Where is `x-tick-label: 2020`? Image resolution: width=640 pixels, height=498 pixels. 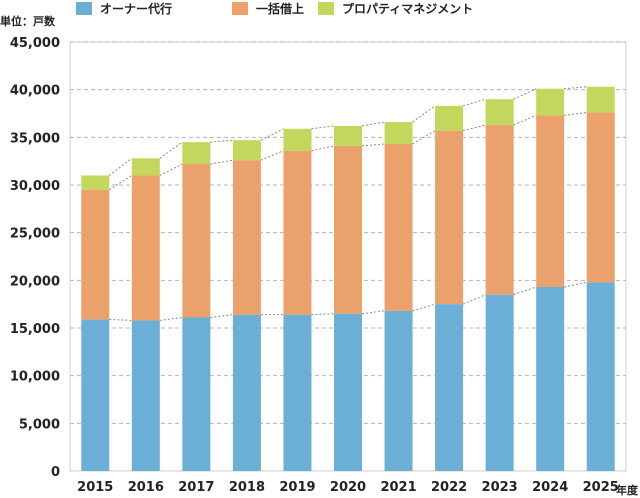 x-tick-label: 2020 is located at coordinates (348, 487).